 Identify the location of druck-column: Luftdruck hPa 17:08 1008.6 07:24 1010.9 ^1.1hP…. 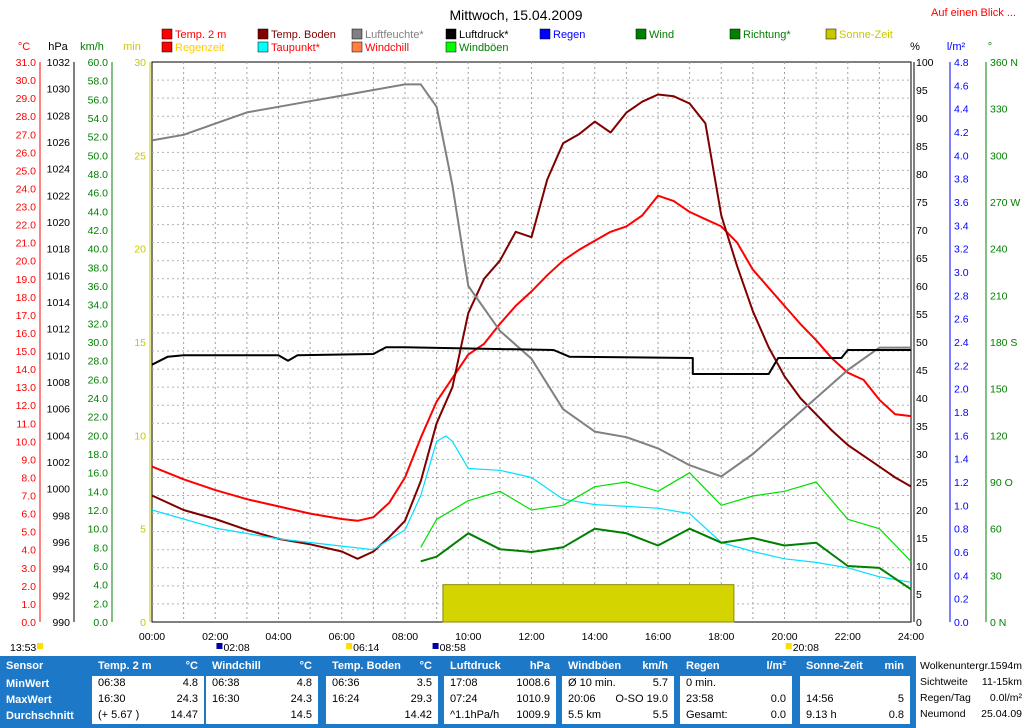
(500, 692).